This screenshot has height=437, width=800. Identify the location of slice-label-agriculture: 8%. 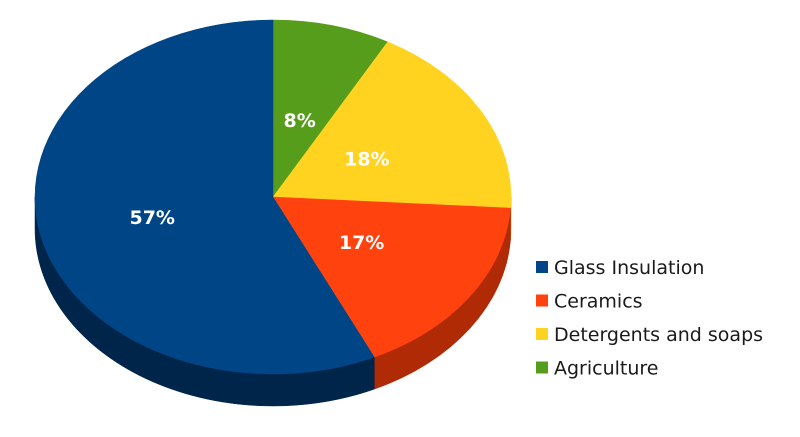
(300, 121).